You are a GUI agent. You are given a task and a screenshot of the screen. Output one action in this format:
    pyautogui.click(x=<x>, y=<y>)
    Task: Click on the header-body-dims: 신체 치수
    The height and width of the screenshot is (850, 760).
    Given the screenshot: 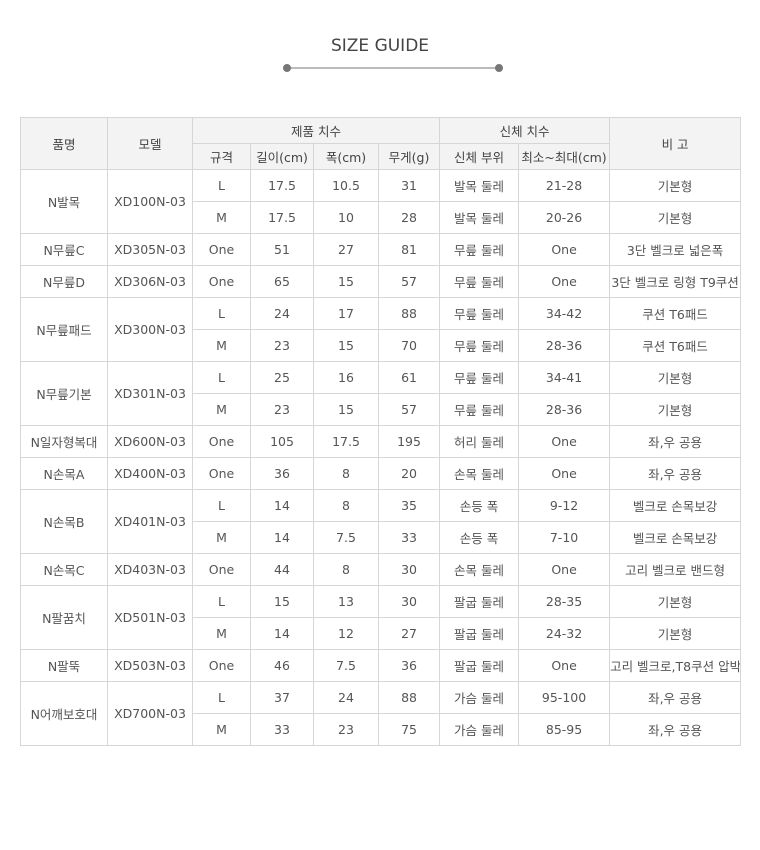 What is the action you would take?
    pyautogui.click(x=525, y=130)
    